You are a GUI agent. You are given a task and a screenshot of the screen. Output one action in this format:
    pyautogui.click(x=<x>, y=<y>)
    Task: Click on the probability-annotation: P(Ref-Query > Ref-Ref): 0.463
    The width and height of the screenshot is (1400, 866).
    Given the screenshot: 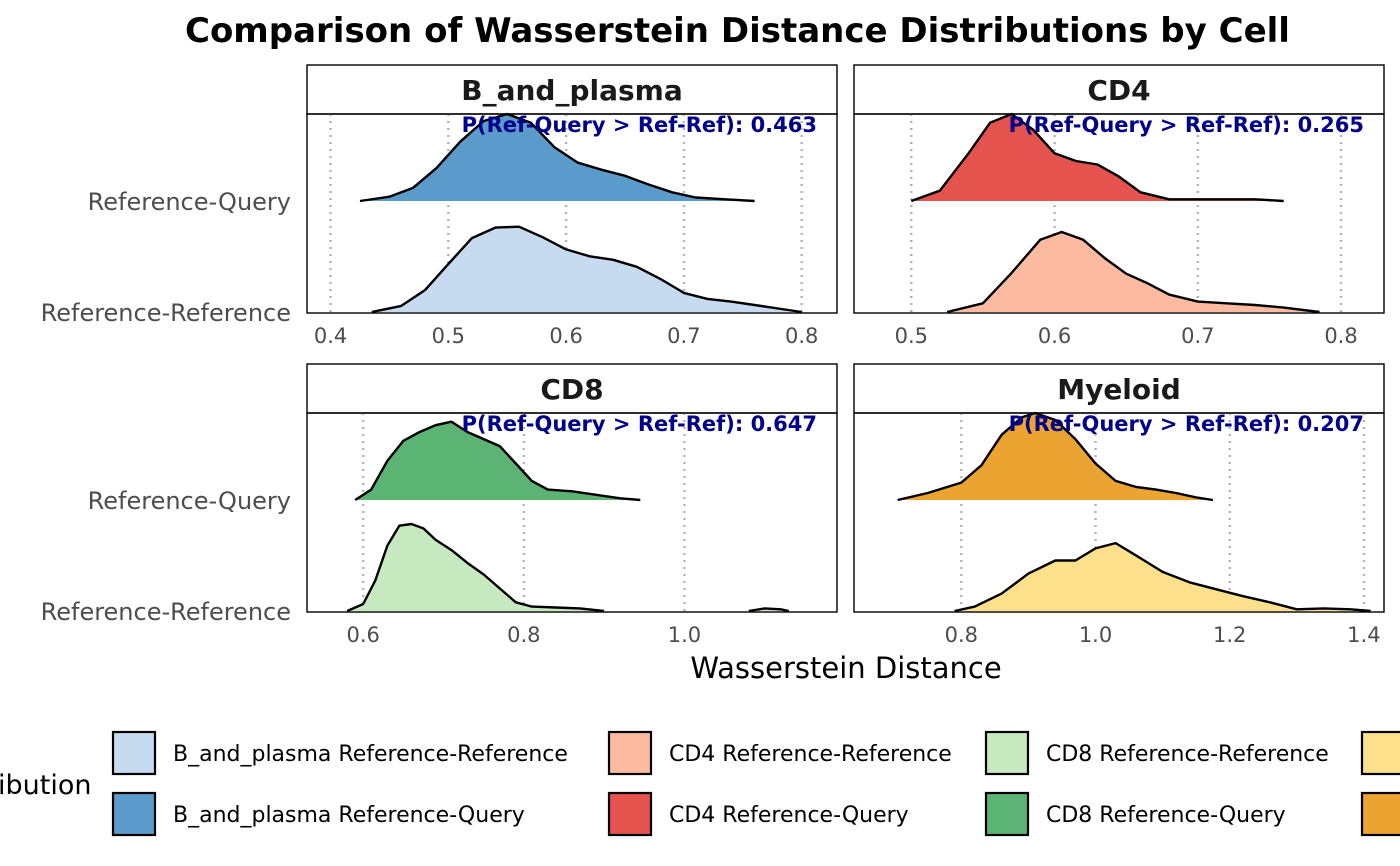 What is the action you would take?
    pyautogui.click(x=639, y=125)
    